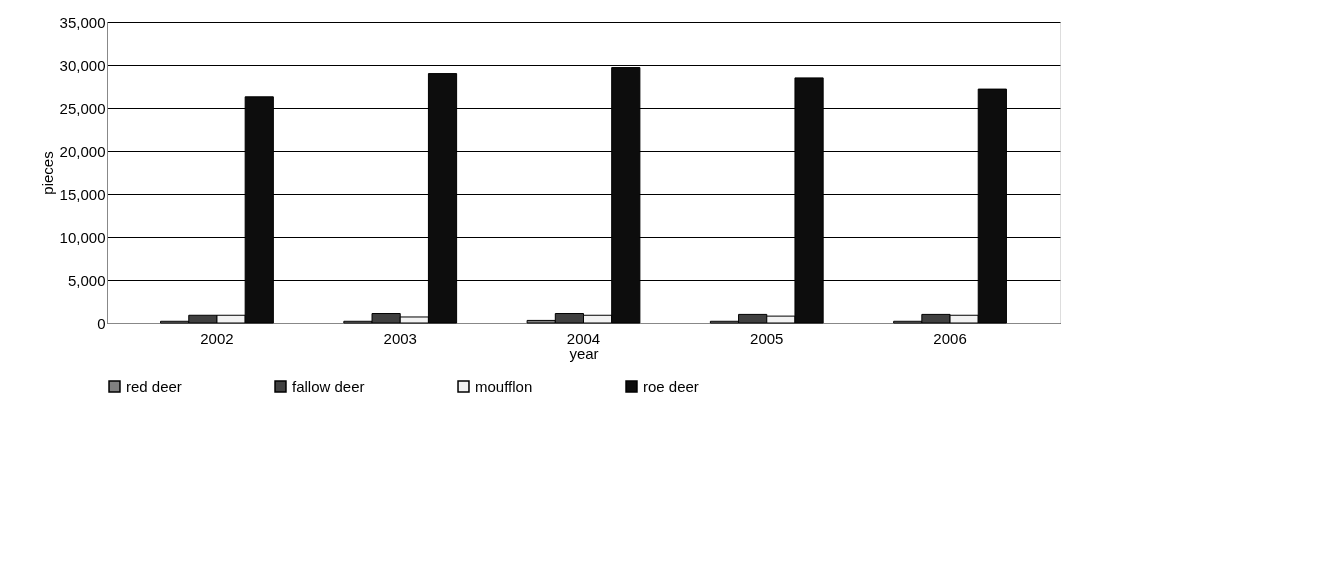  I want to click on x-tick-label: 2006, so click(950, 338).